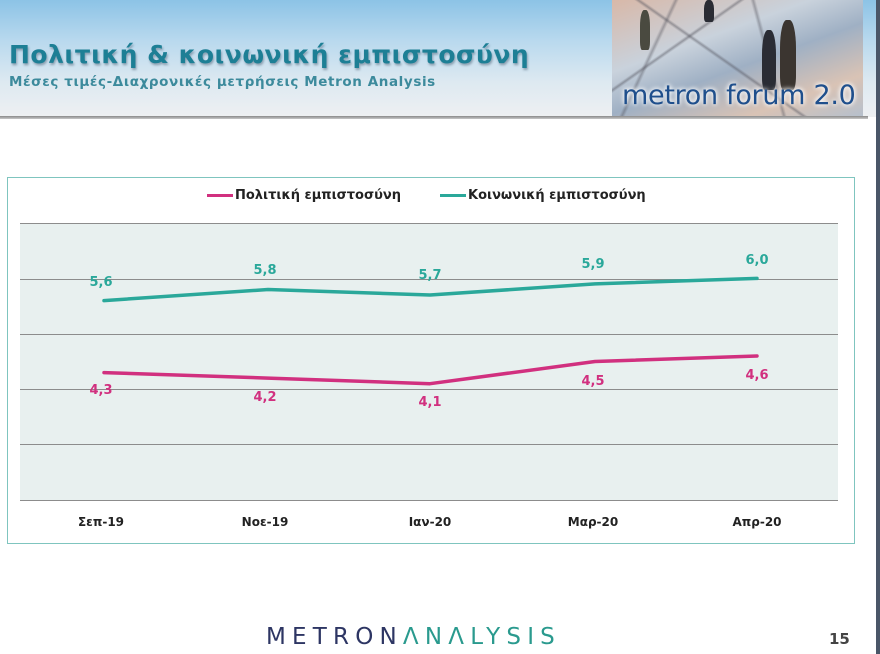  What do you see at coordinates (739, 95) in the screenshot?
I see `metron-forum-badge-text: metron forum 2.0` at bounding box center [739, 95].